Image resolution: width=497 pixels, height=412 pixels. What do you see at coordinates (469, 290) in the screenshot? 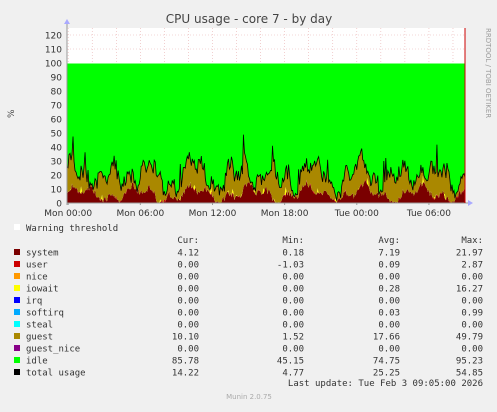
I see `legend-value: 16.27` at bounding box center [469, 290].